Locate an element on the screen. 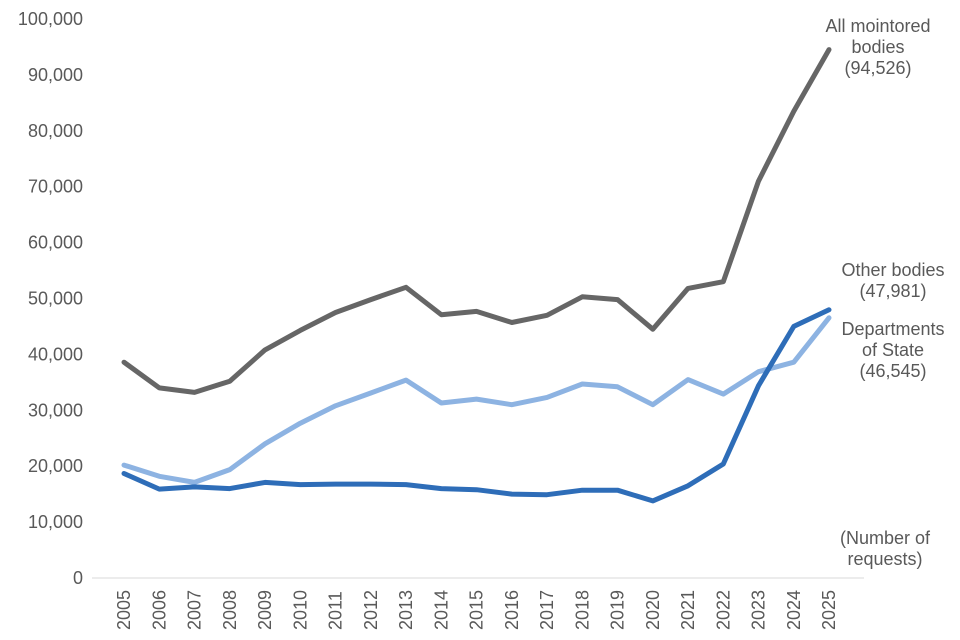 This screenshot has height=640, width=960. series-label: Departments of State (46,545) is located at coordinates (892, 350).